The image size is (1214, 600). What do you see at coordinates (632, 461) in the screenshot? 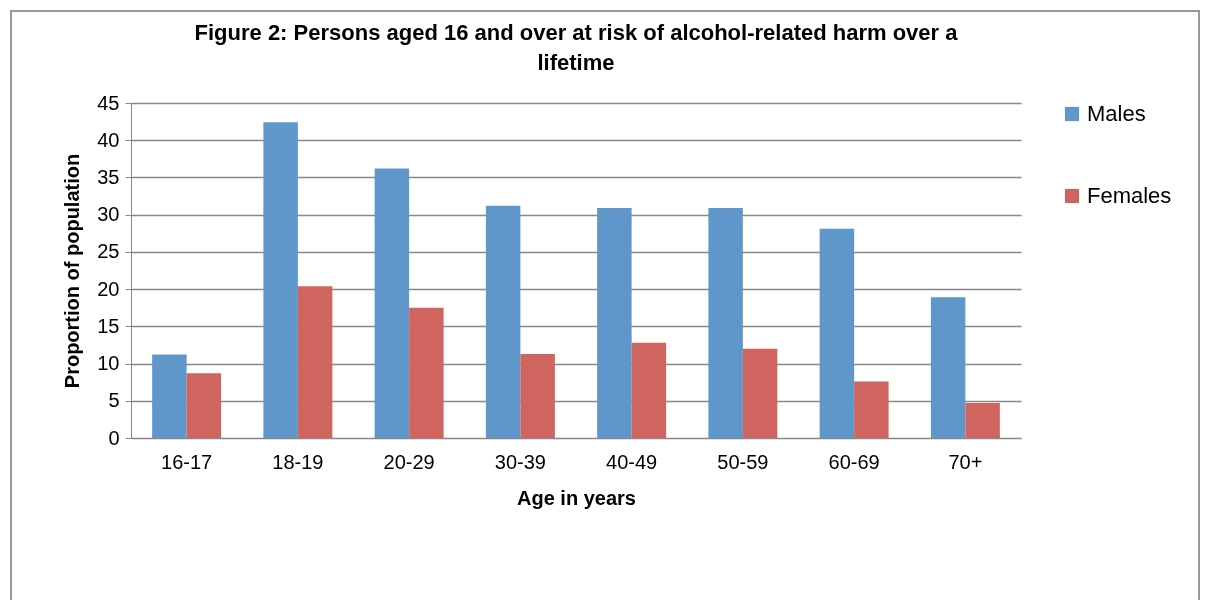
I see `x-tick-label: 40-49` at bounding box center [632, 461].